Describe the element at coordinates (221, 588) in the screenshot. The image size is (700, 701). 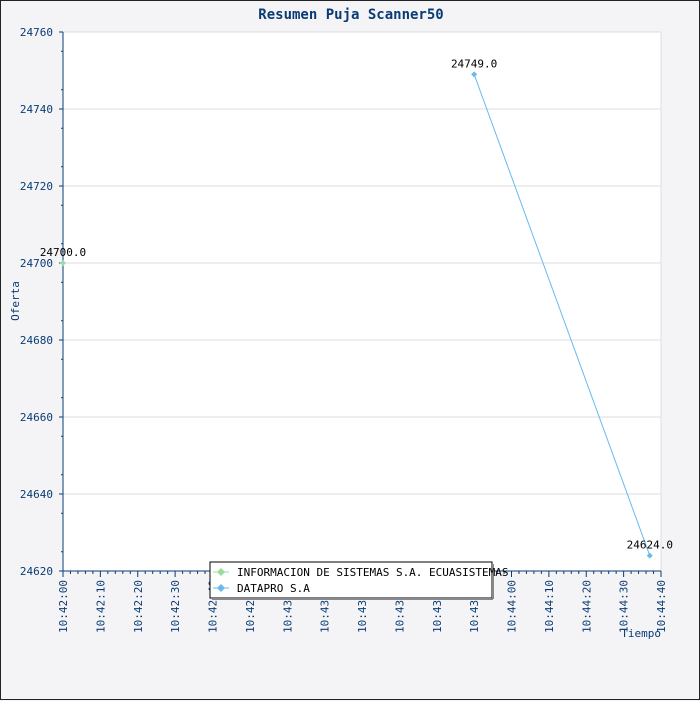
I see `legend-marker-datapro` at that location.